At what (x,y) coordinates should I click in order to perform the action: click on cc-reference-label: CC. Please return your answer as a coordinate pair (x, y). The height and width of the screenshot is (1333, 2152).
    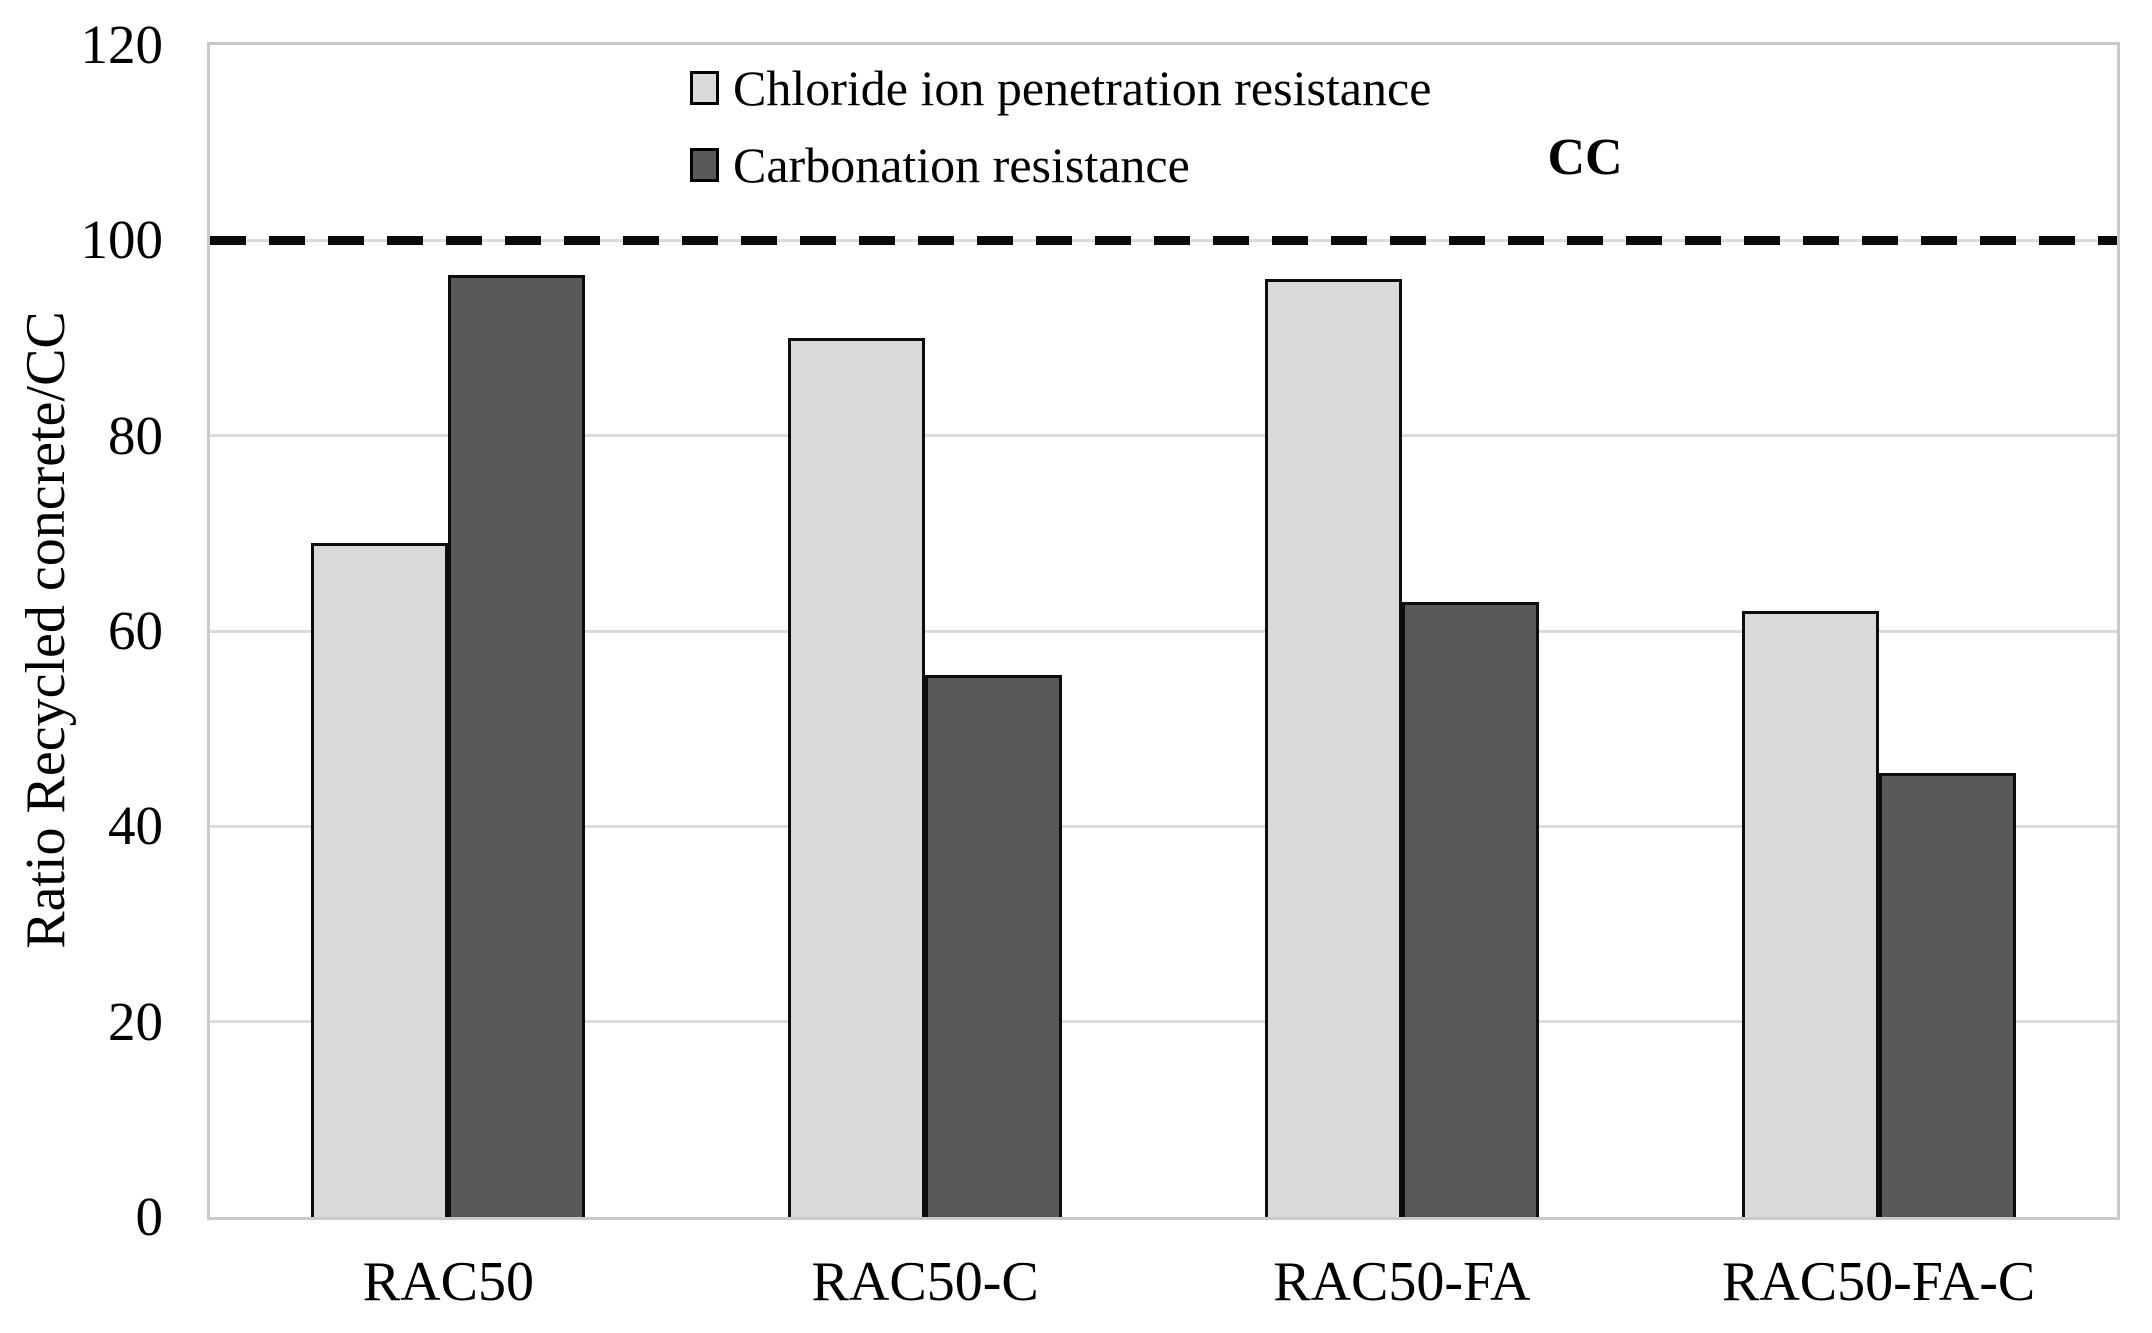
    Looking at the image, I should click on (1585, 157).